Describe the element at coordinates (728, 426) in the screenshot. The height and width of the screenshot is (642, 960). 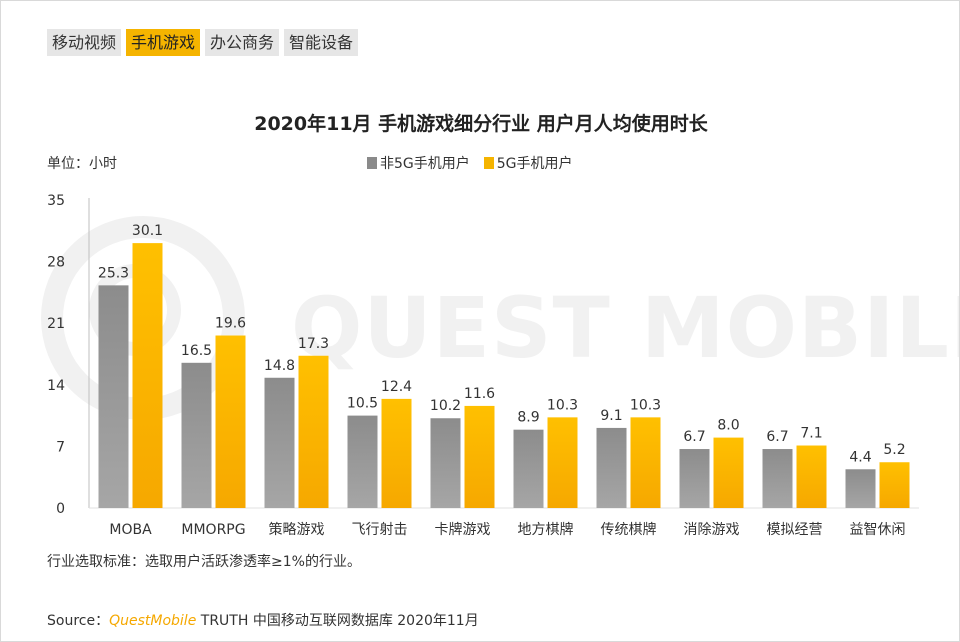
I see `data-label-5g: 8.0` at that location.